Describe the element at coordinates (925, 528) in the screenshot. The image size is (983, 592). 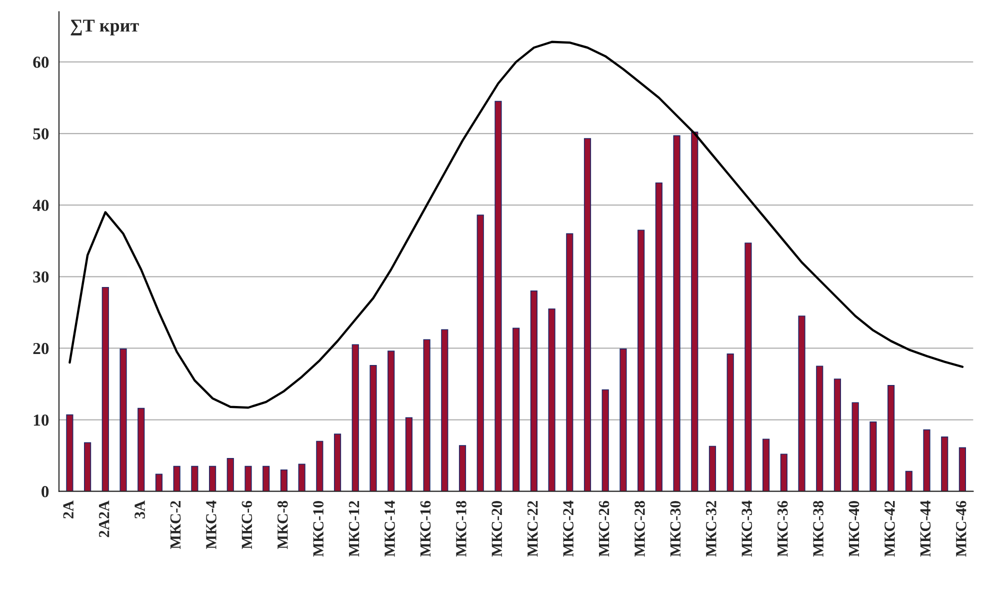
I see `x-tick-label: МКС-44` at that location.